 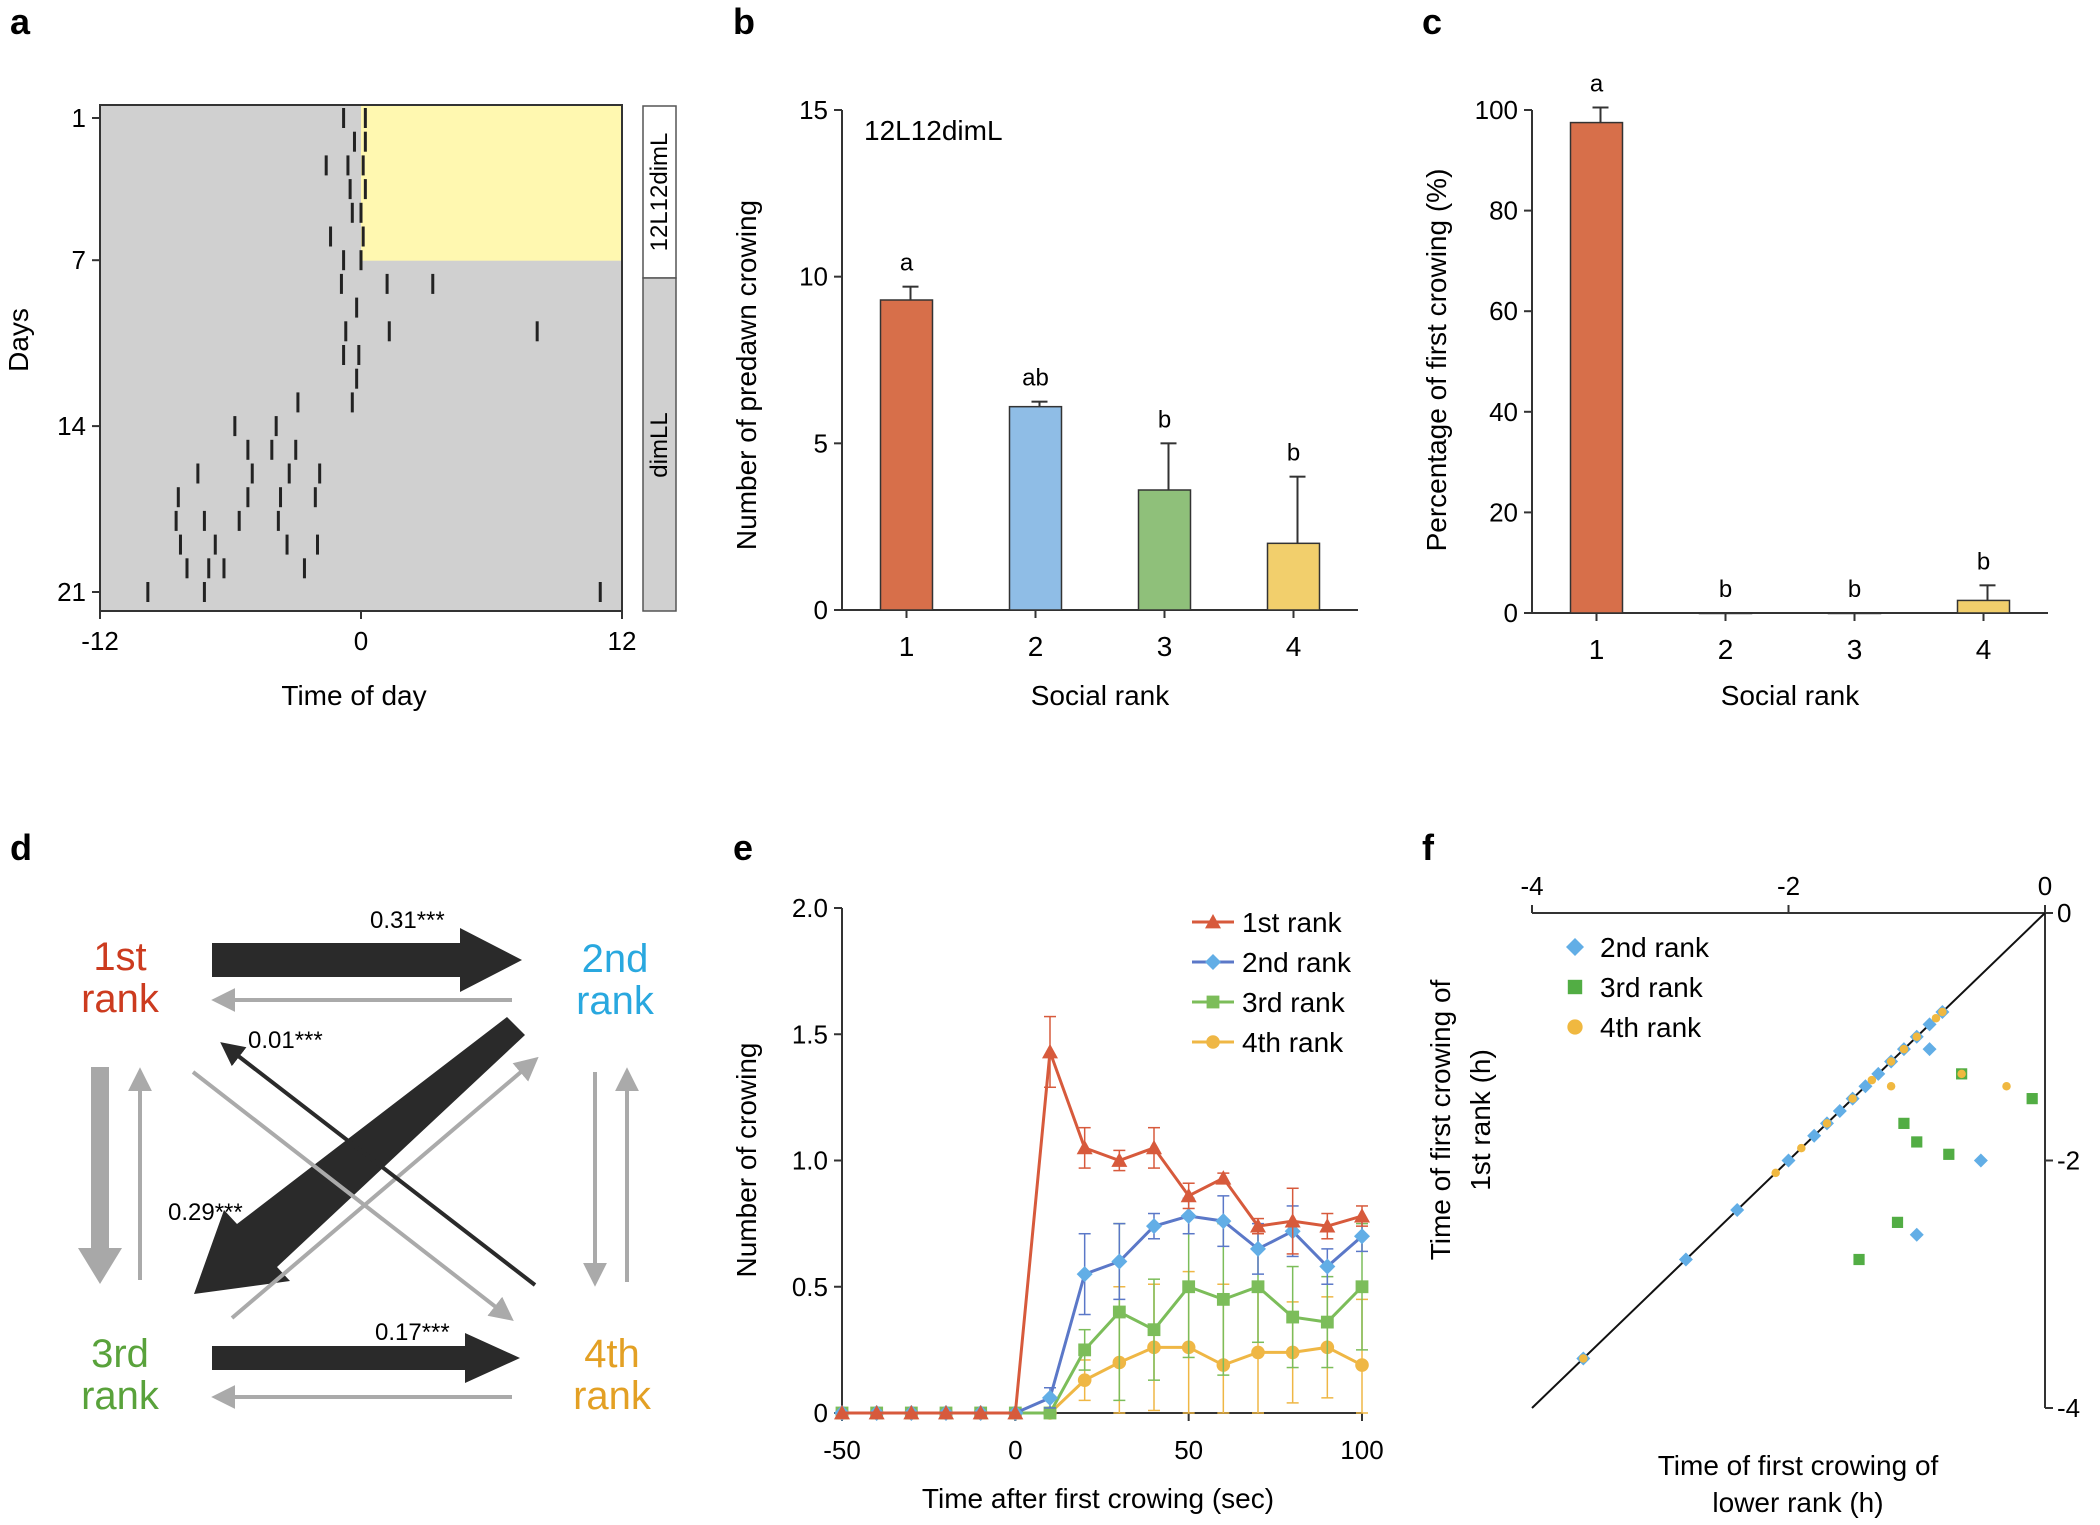 I want to click on xtick-label: 3, so click(x=1165, y=646).